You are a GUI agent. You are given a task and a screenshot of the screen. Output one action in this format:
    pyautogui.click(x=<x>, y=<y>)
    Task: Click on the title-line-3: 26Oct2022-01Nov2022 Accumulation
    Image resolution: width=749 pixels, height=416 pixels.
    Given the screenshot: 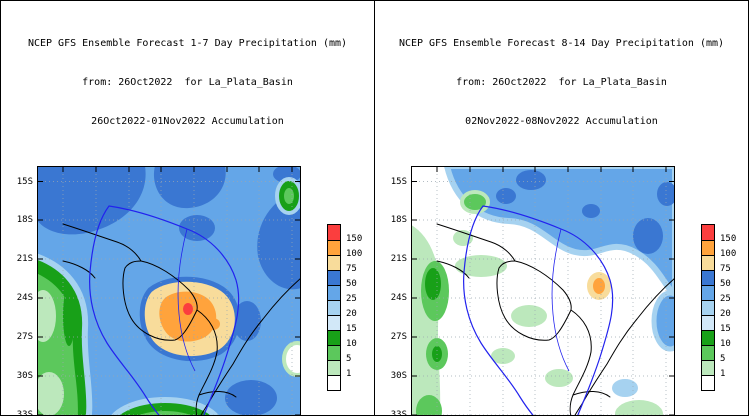 What is the action you would take?
    pyautogui.click(x=187, y=121)
    